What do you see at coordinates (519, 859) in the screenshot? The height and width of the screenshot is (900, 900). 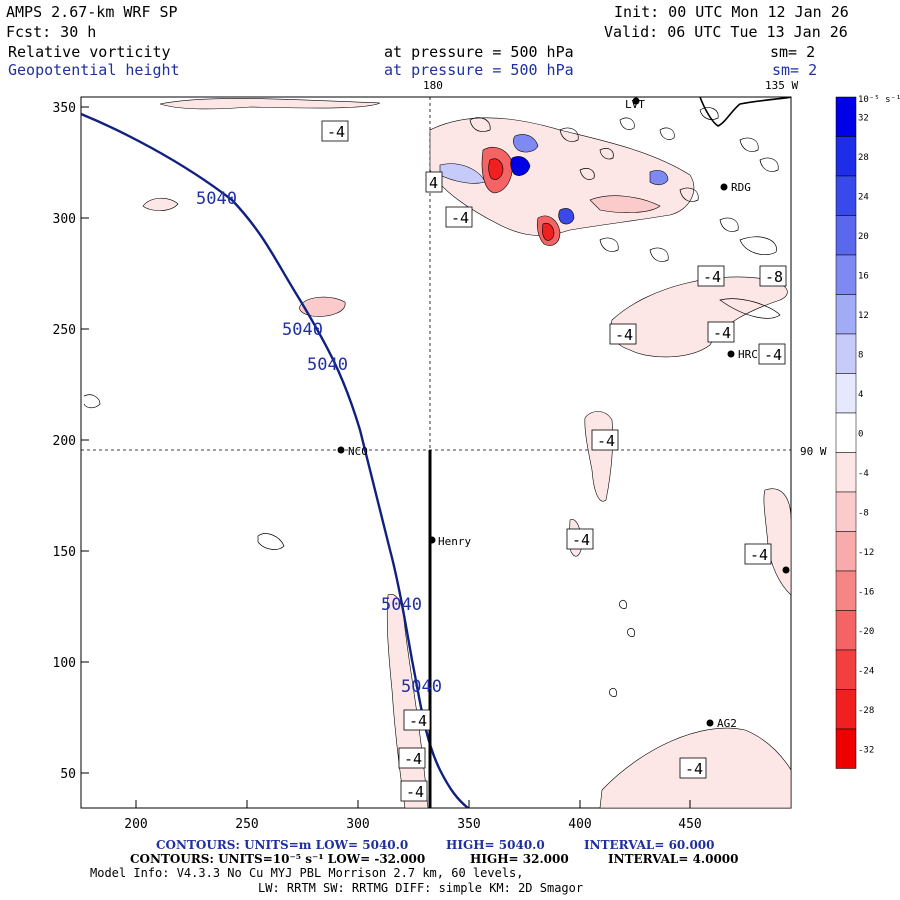 I see `footer-vort-high: HIGH= 32.000` at bounding box center [519, 859].